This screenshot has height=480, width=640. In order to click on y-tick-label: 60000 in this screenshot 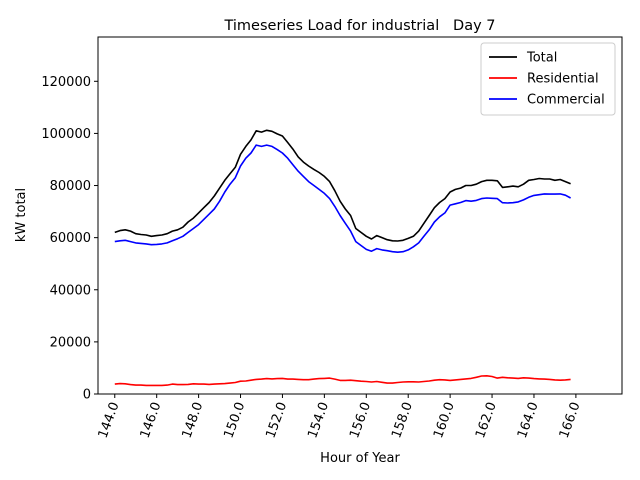, I will do `click(70, 238)`.